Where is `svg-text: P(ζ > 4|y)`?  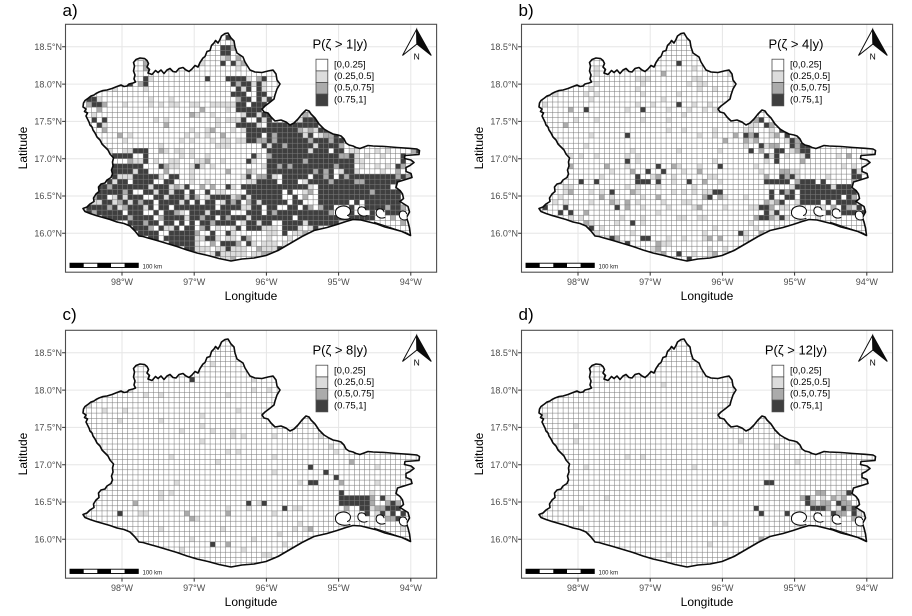 svg-text: P(ζ > 4|y) is located at coordinates (796, 43).